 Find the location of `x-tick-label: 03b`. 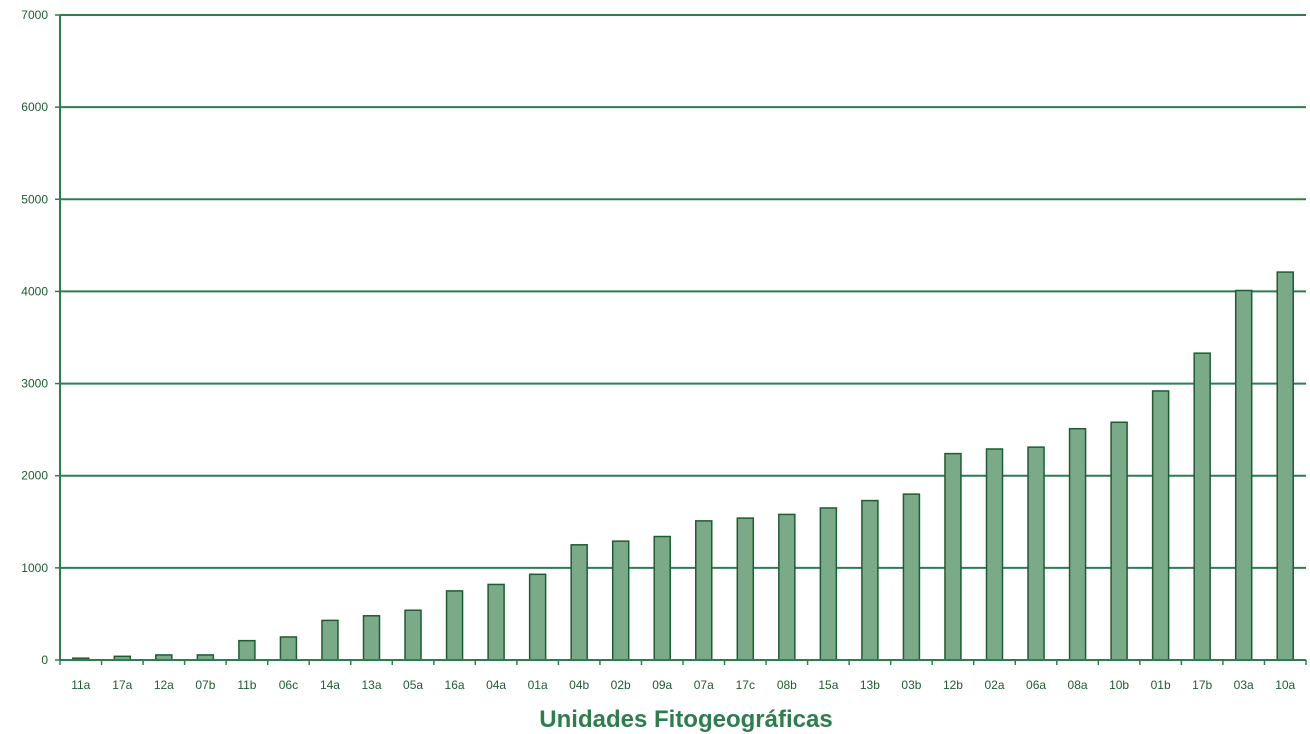

x-tick-label: 03b is located at coordinates (911, 685).